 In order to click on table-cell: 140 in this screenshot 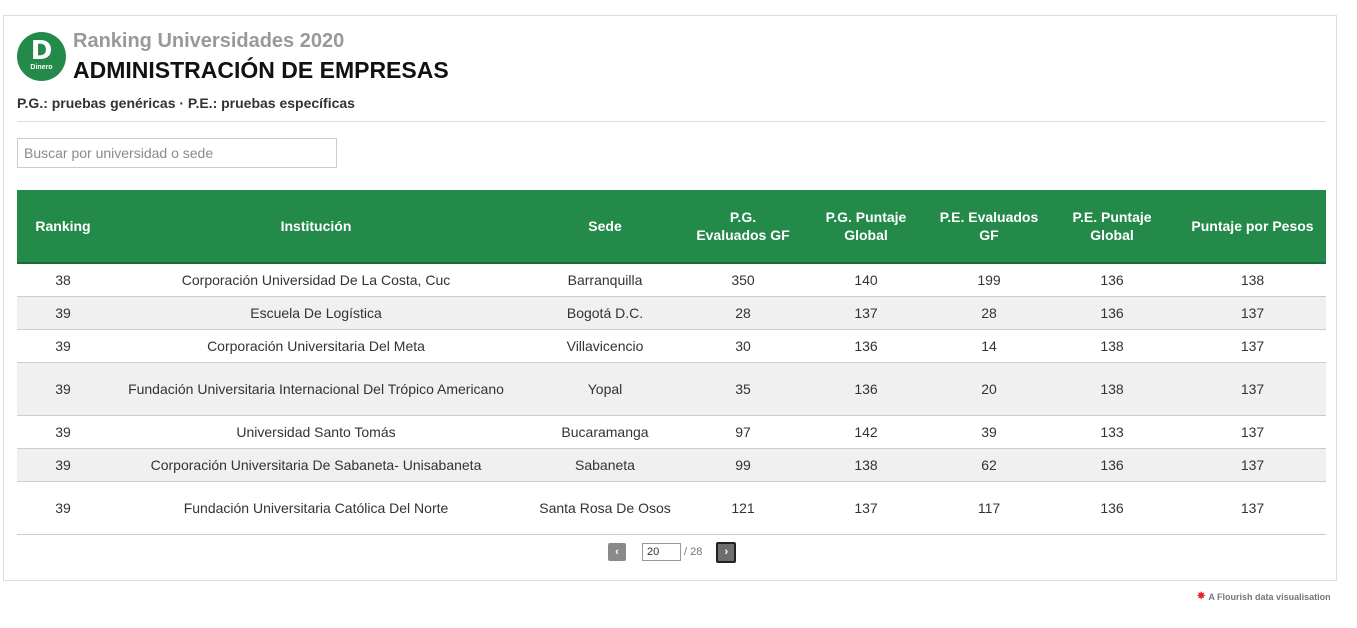, I will do `click(866, 280)`.